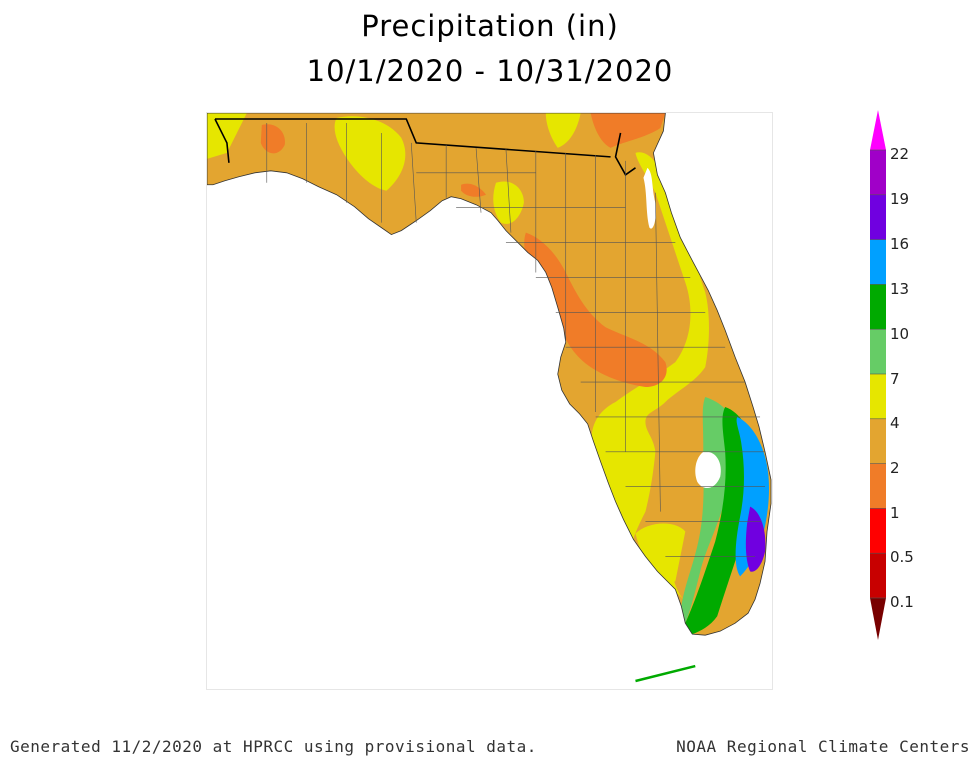 The image size is (980, 757). What do you see at coordinates (902, 602) in the screenshot?
I see `legend-tick: 0.1` at bounding box center [902, 602].